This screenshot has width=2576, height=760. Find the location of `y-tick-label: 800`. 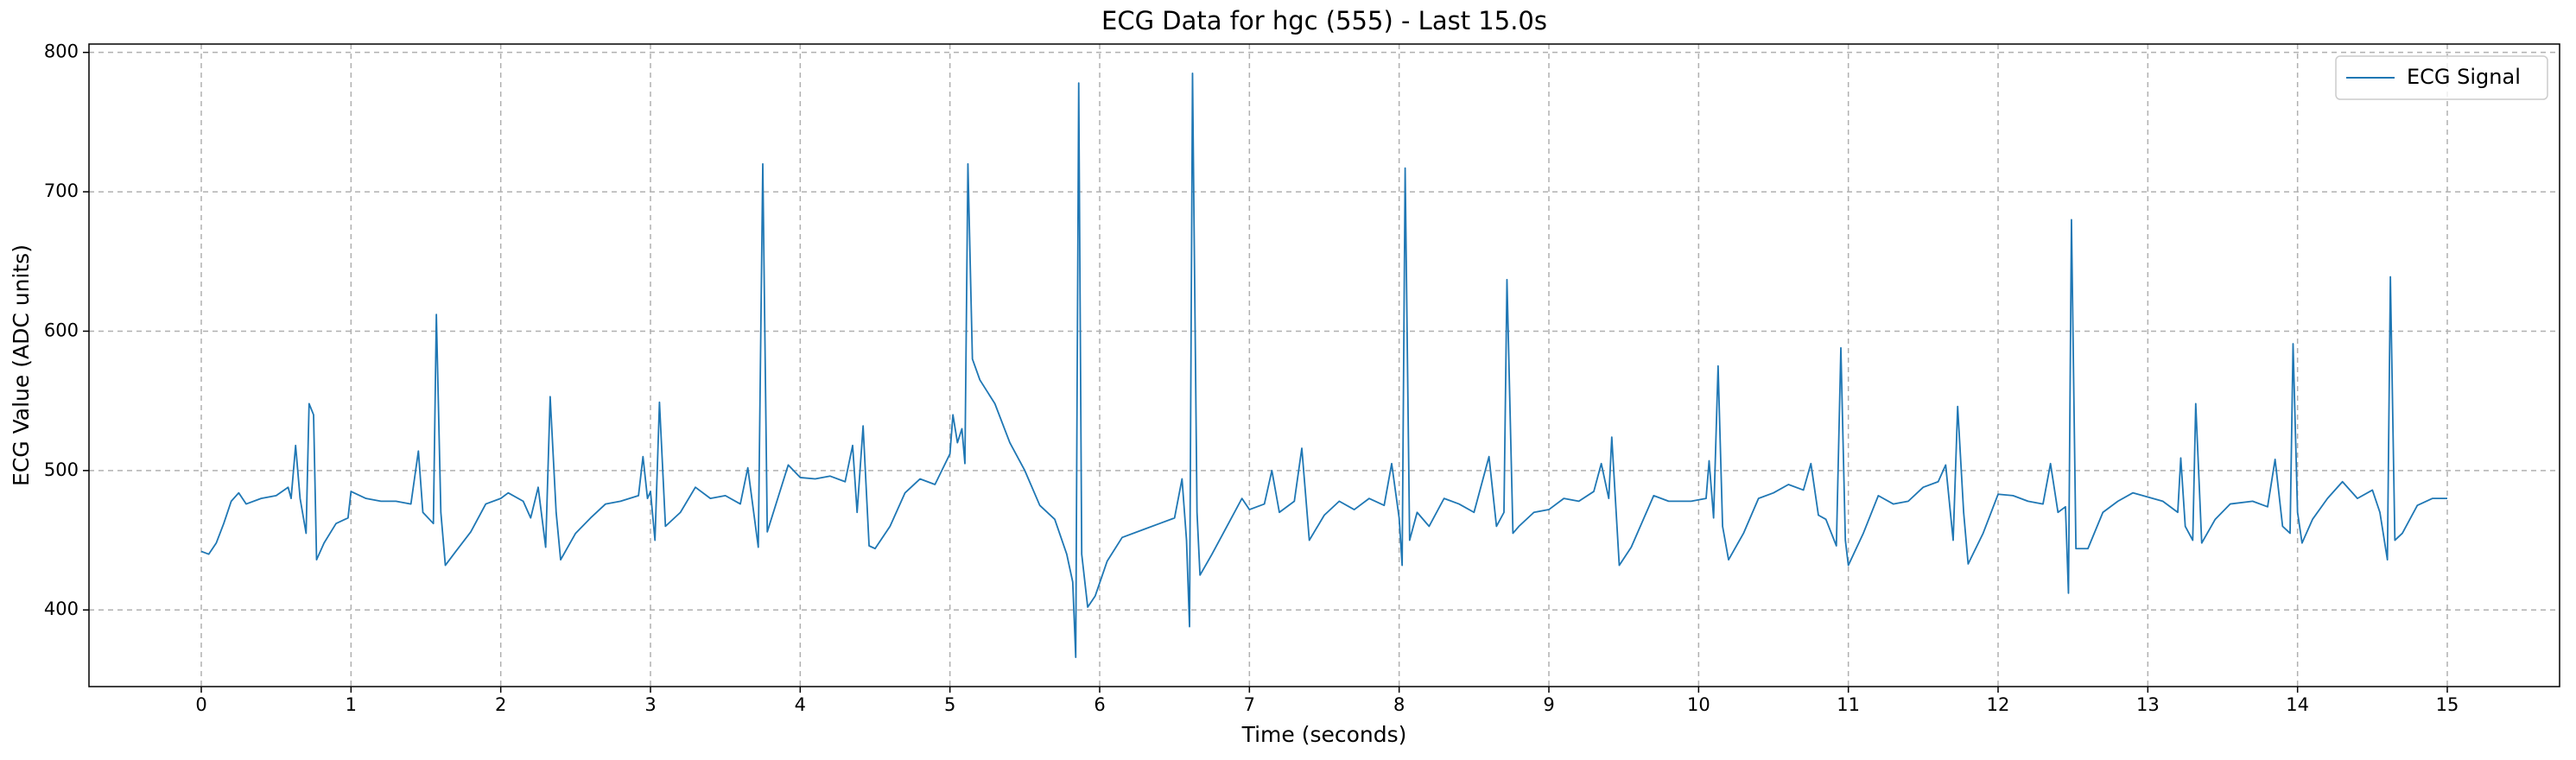

y-tick-label: 800 is located at coordinates (61, 52).